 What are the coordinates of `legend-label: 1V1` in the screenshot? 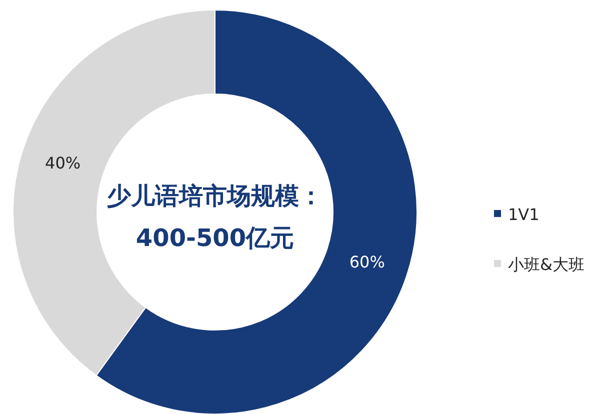 It's located at (524, 214).